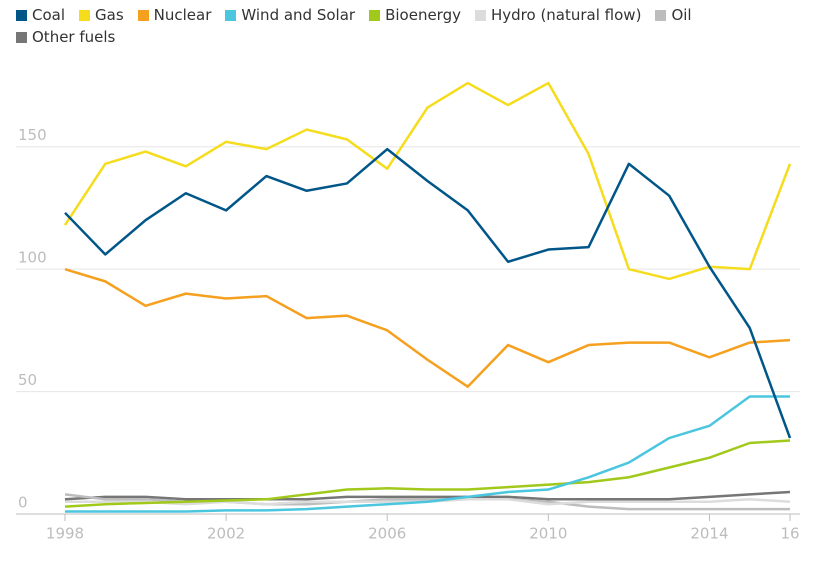 The image size is (829, 562). I want to click on legend-item: Coal, so click(40, 15).